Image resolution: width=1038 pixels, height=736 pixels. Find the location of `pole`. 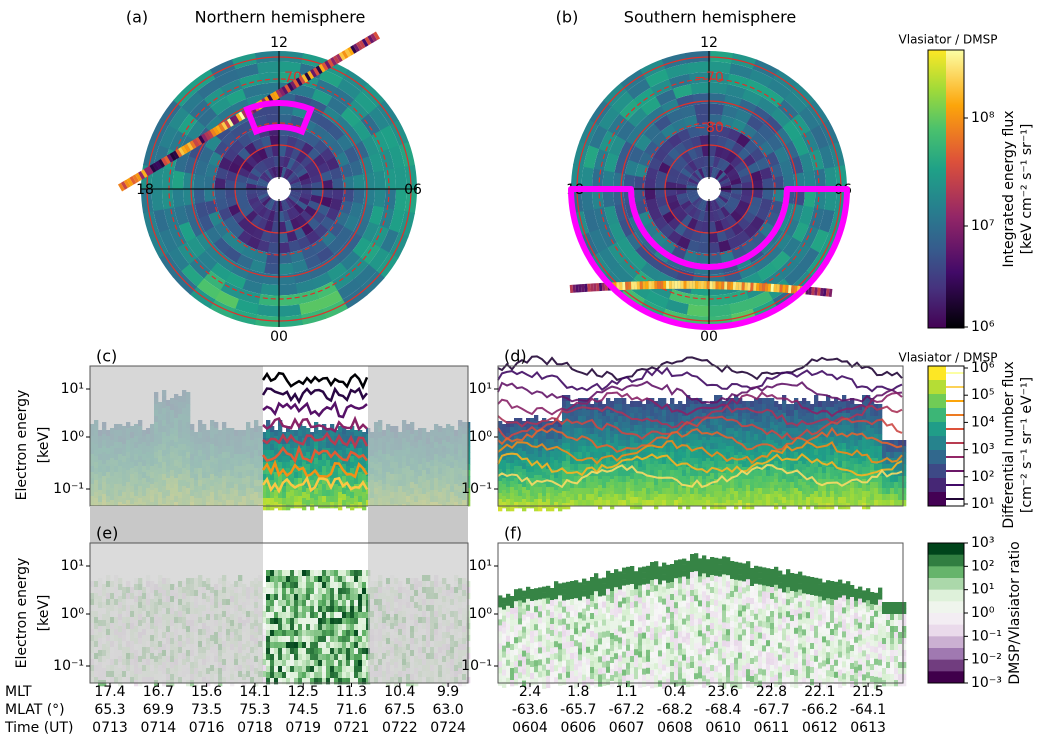

pole is located at coordinates (279, 189).